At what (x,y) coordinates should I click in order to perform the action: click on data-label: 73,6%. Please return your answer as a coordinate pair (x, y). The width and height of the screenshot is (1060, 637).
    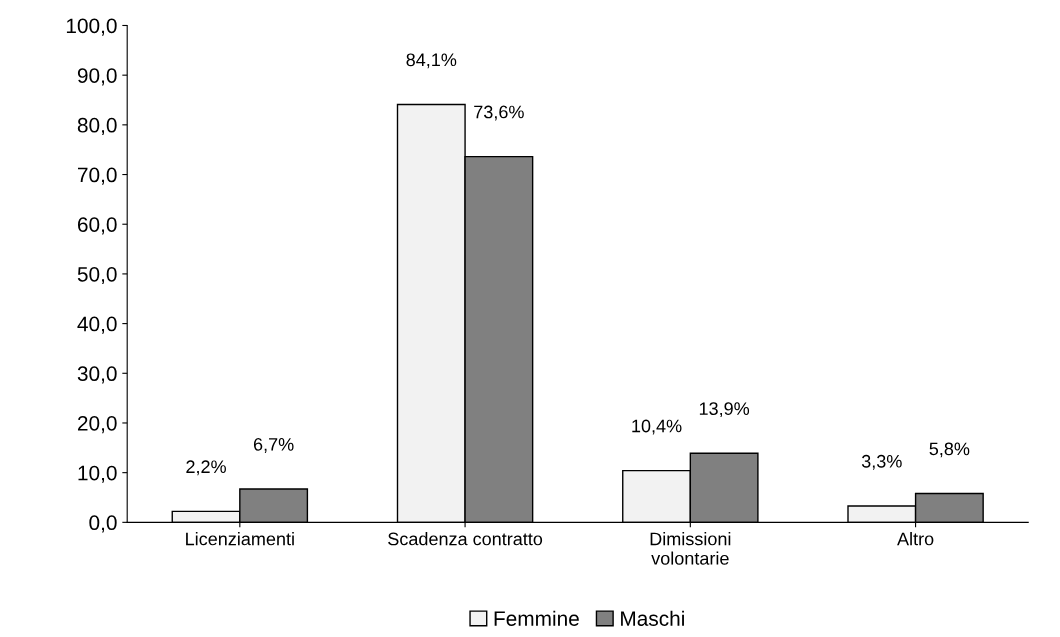
    Looking at the image, I should click on (499, 113).